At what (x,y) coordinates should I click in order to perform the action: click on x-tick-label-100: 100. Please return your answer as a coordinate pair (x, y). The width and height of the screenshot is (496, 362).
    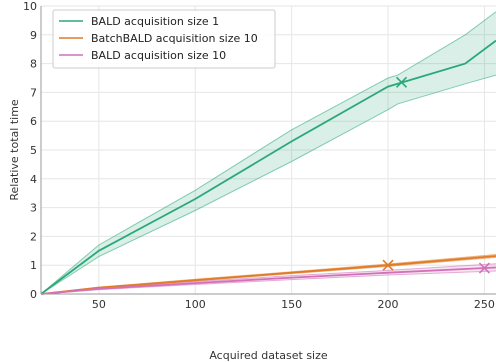
    Looking at the image, I should click on (195, 304).